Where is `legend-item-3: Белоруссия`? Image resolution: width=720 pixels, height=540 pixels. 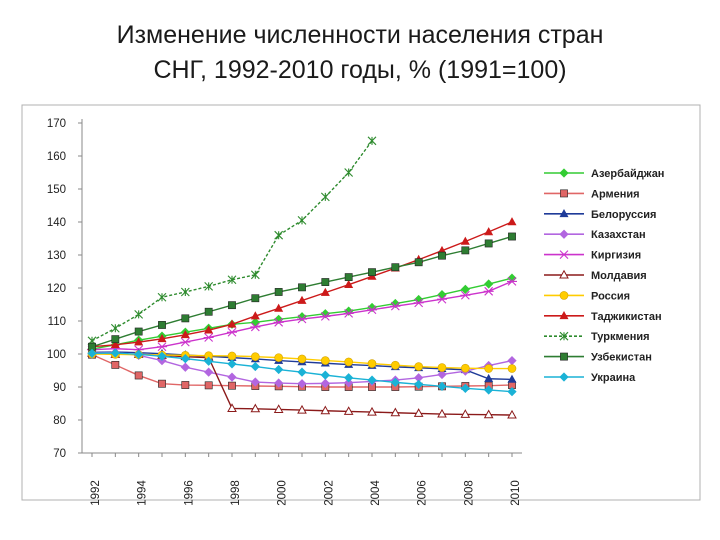
legend-item-3: Белоруссия is located at coordinates (600, 215).